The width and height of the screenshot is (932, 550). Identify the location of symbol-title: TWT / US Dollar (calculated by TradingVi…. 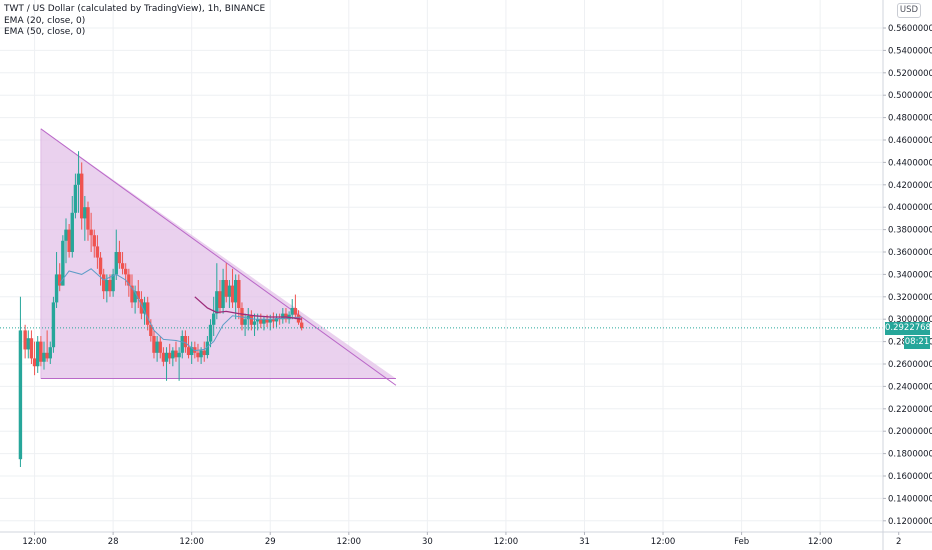
(135, 9).